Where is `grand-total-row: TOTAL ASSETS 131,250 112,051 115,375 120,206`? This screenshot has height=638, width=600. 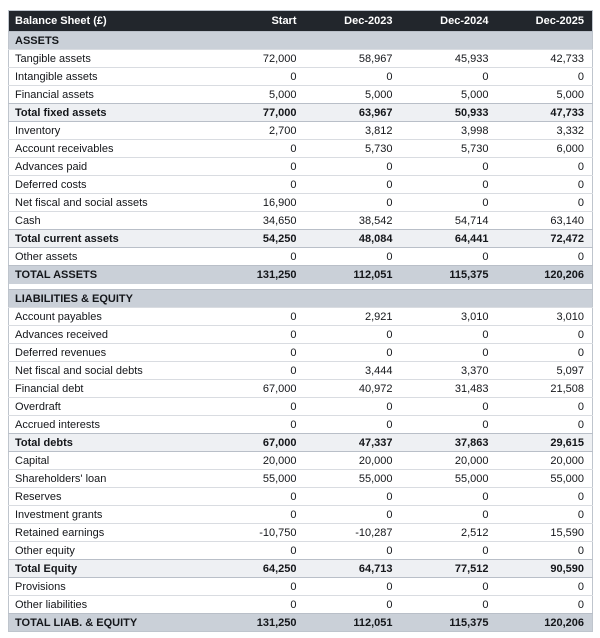
grand-total-row: TOTAL ASSETS 131,250 112,051 115,375 120,206 is located at coordinates (300, 274).